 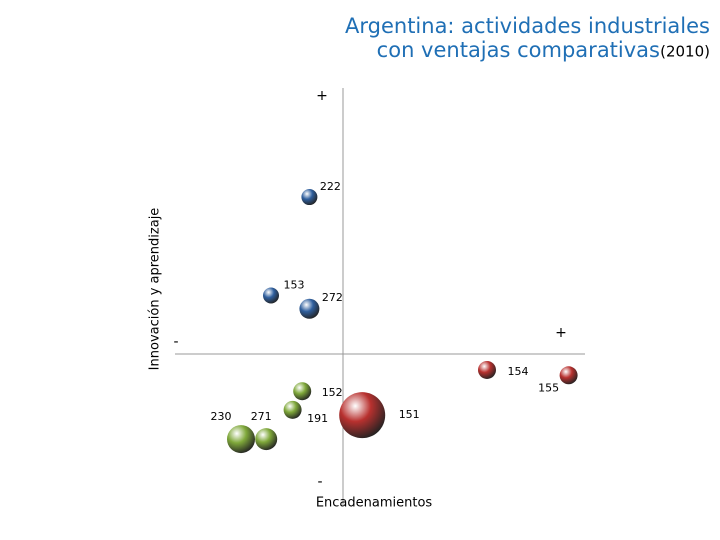 I want to click on y-axis-end: +, so click(x=322, y=96).